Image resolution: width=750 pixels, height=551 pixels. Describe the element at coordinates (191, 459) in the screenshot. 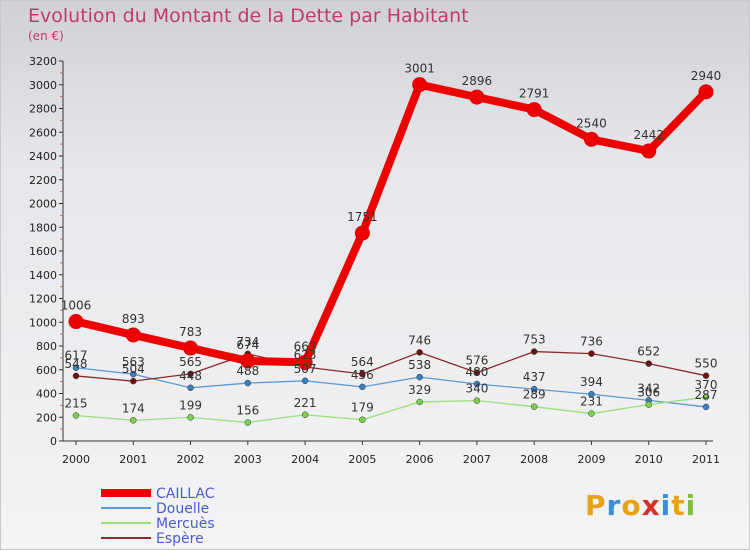

I see `x-tick-label: 2002` at that location.